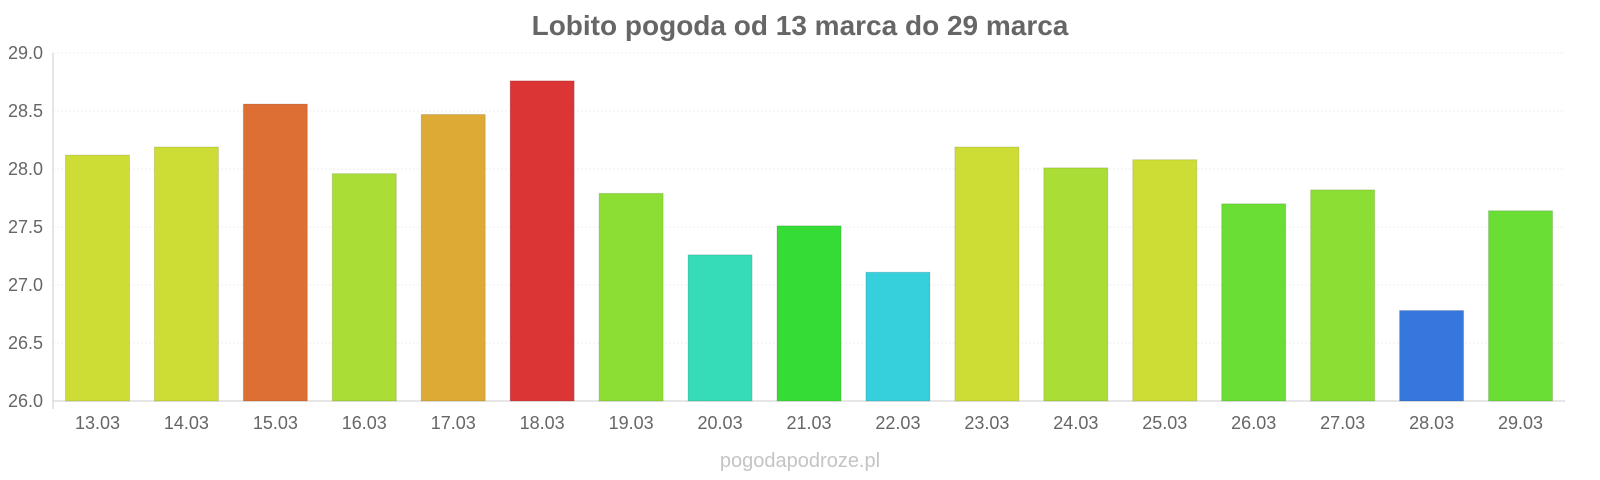 The width and height of the screenshot is (1600, 480). Describe the element at coordinates (898, 336) in the screenshot. I see `bar-22.03` at that location.